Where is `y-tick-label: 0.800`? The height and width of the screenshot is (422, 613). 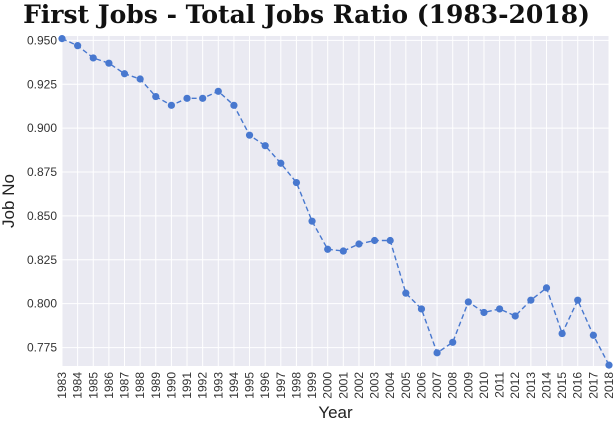 y-tick-label: 0.800 is located at coordinates (42, 304).